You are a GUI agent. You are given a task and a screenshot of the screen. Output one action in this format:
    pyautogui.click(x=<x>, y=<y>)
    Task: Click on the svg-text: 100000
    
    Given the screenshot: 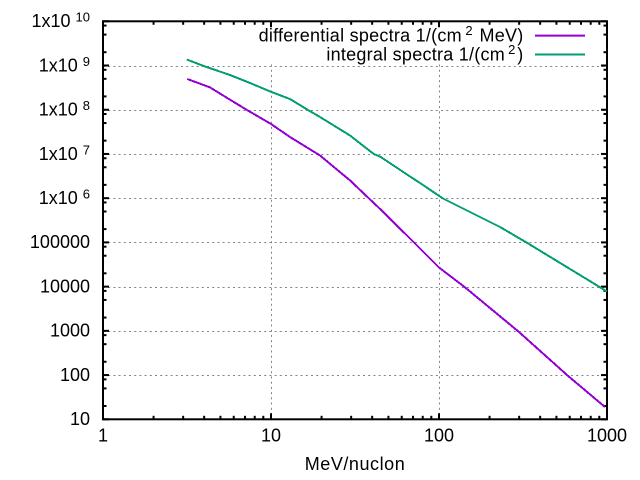 What is the action you would take?
    pyautogui.click(x=60, y=242)
    